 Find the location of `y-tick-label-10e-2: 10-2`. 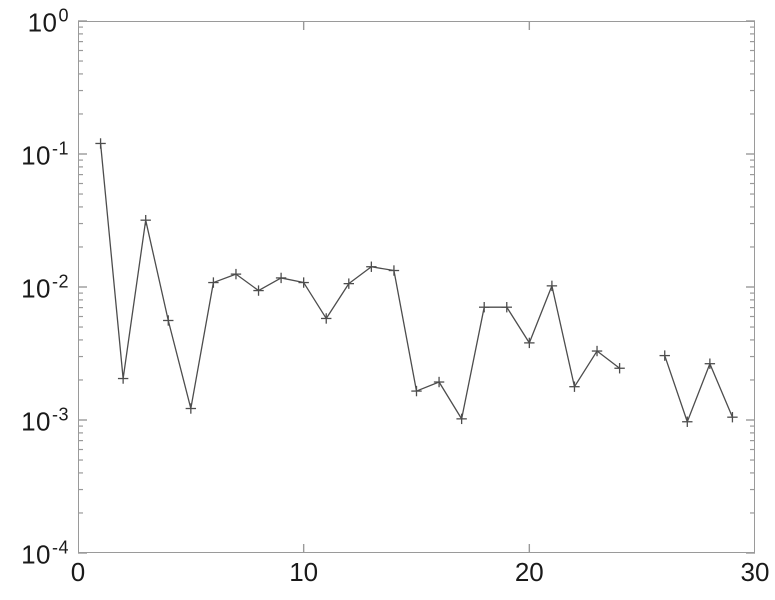

y-tick-label-10e-2: 10-2 is located at coordinates (45, 287).